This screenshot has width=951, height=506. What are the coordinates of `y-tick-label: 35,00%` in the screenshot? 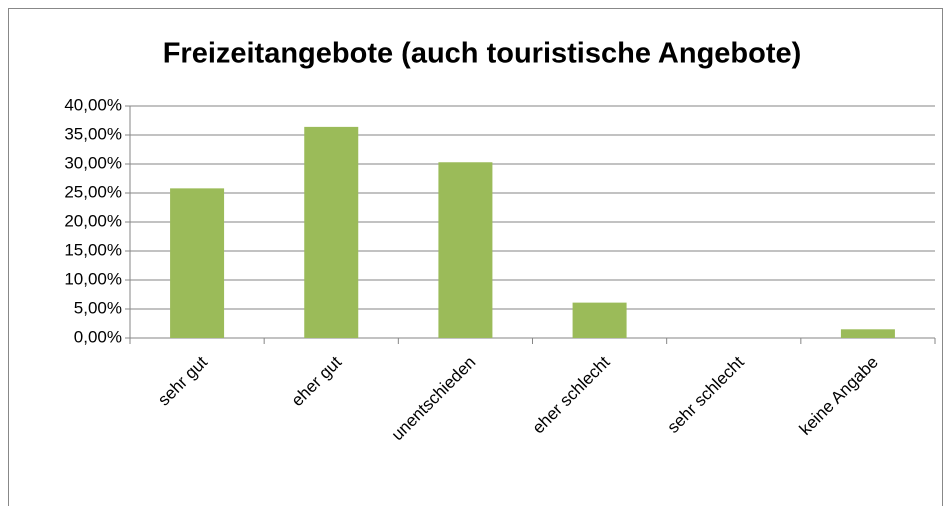 It's located at (93, 133).